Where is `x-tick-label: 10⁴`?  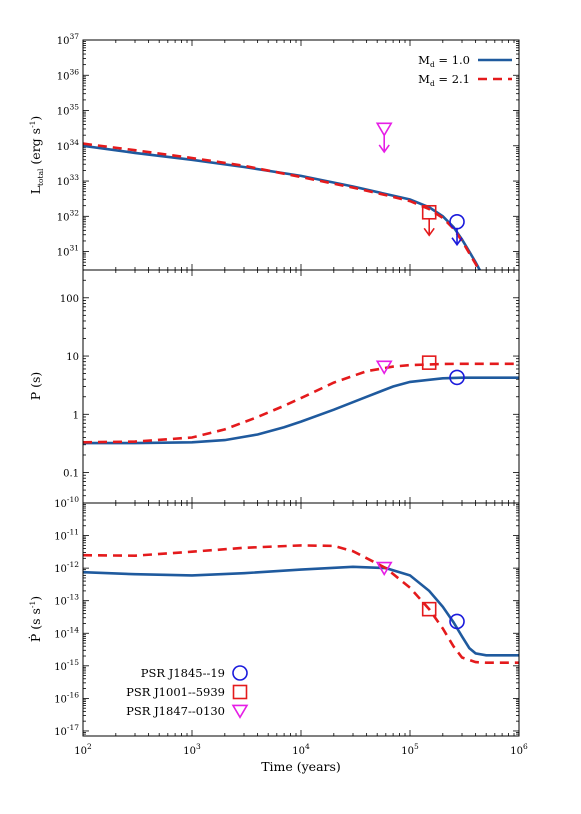
x-tick-label: 10⁴ is located at coordinates (301, 749).